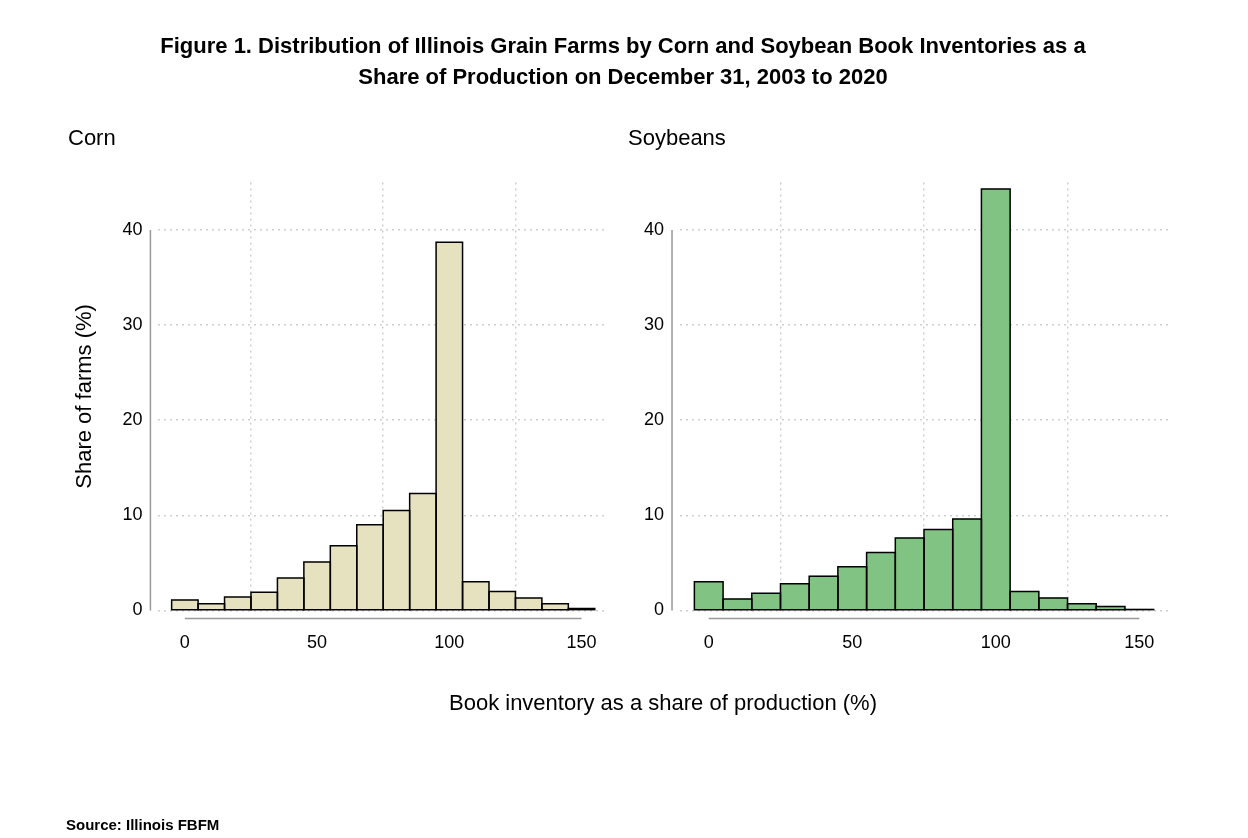 The image size is (1248, 838). Describe the element at coordinates (143, 824) in the screenshot. I see `source-note: Source: Illinois FBFM` at that location.